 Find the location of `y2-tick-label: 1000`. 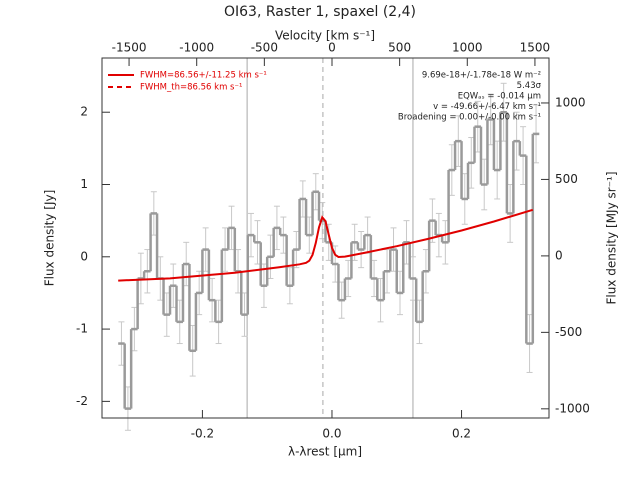

y2-tick-label: 1000 is located at coordinates (570, 102).